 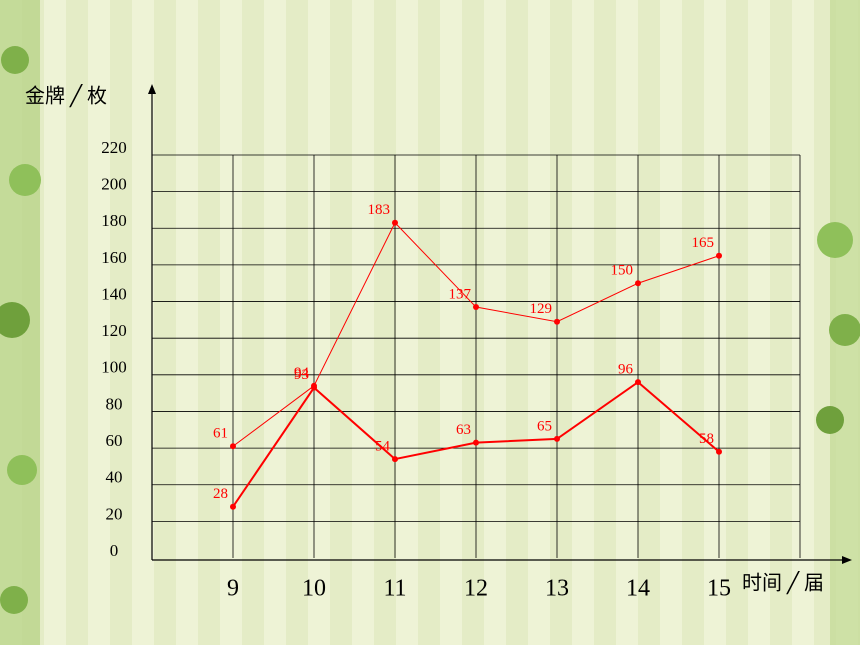 What do you see at coordinates (383, 447) in the screenshot?
I see `data-label: 54` at bounding box center [383, 447].